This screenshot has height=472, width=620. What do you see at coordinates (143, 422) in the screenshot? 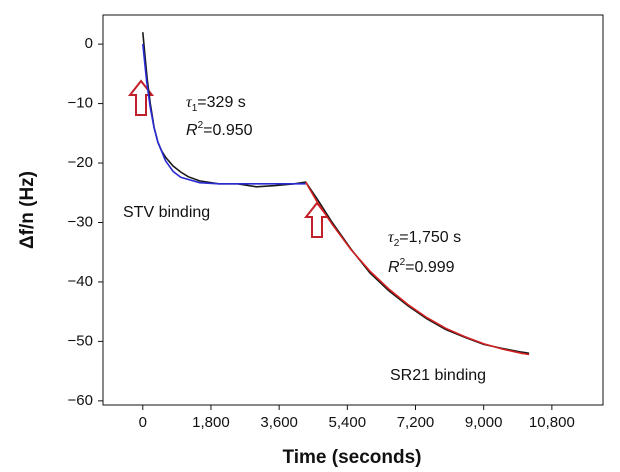
I see `x-tick-label: 0` at bounding box center [143, 422].